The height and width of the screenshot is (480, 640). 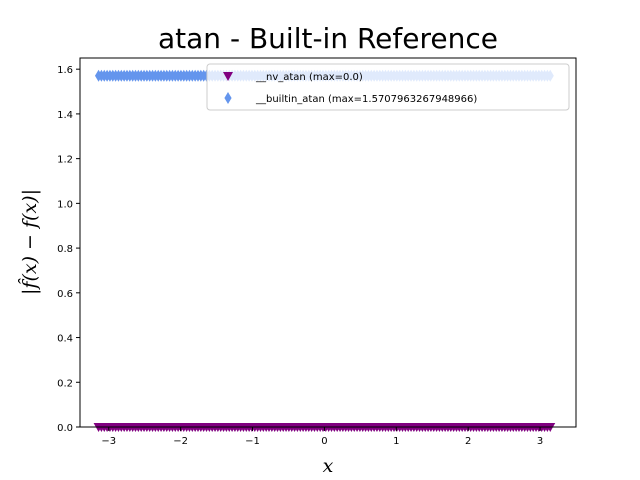 What do you see at coordinates (65, 70) in the screenshot?
I see `y-tick-label: 1.6` at bounding box center [65, 70].